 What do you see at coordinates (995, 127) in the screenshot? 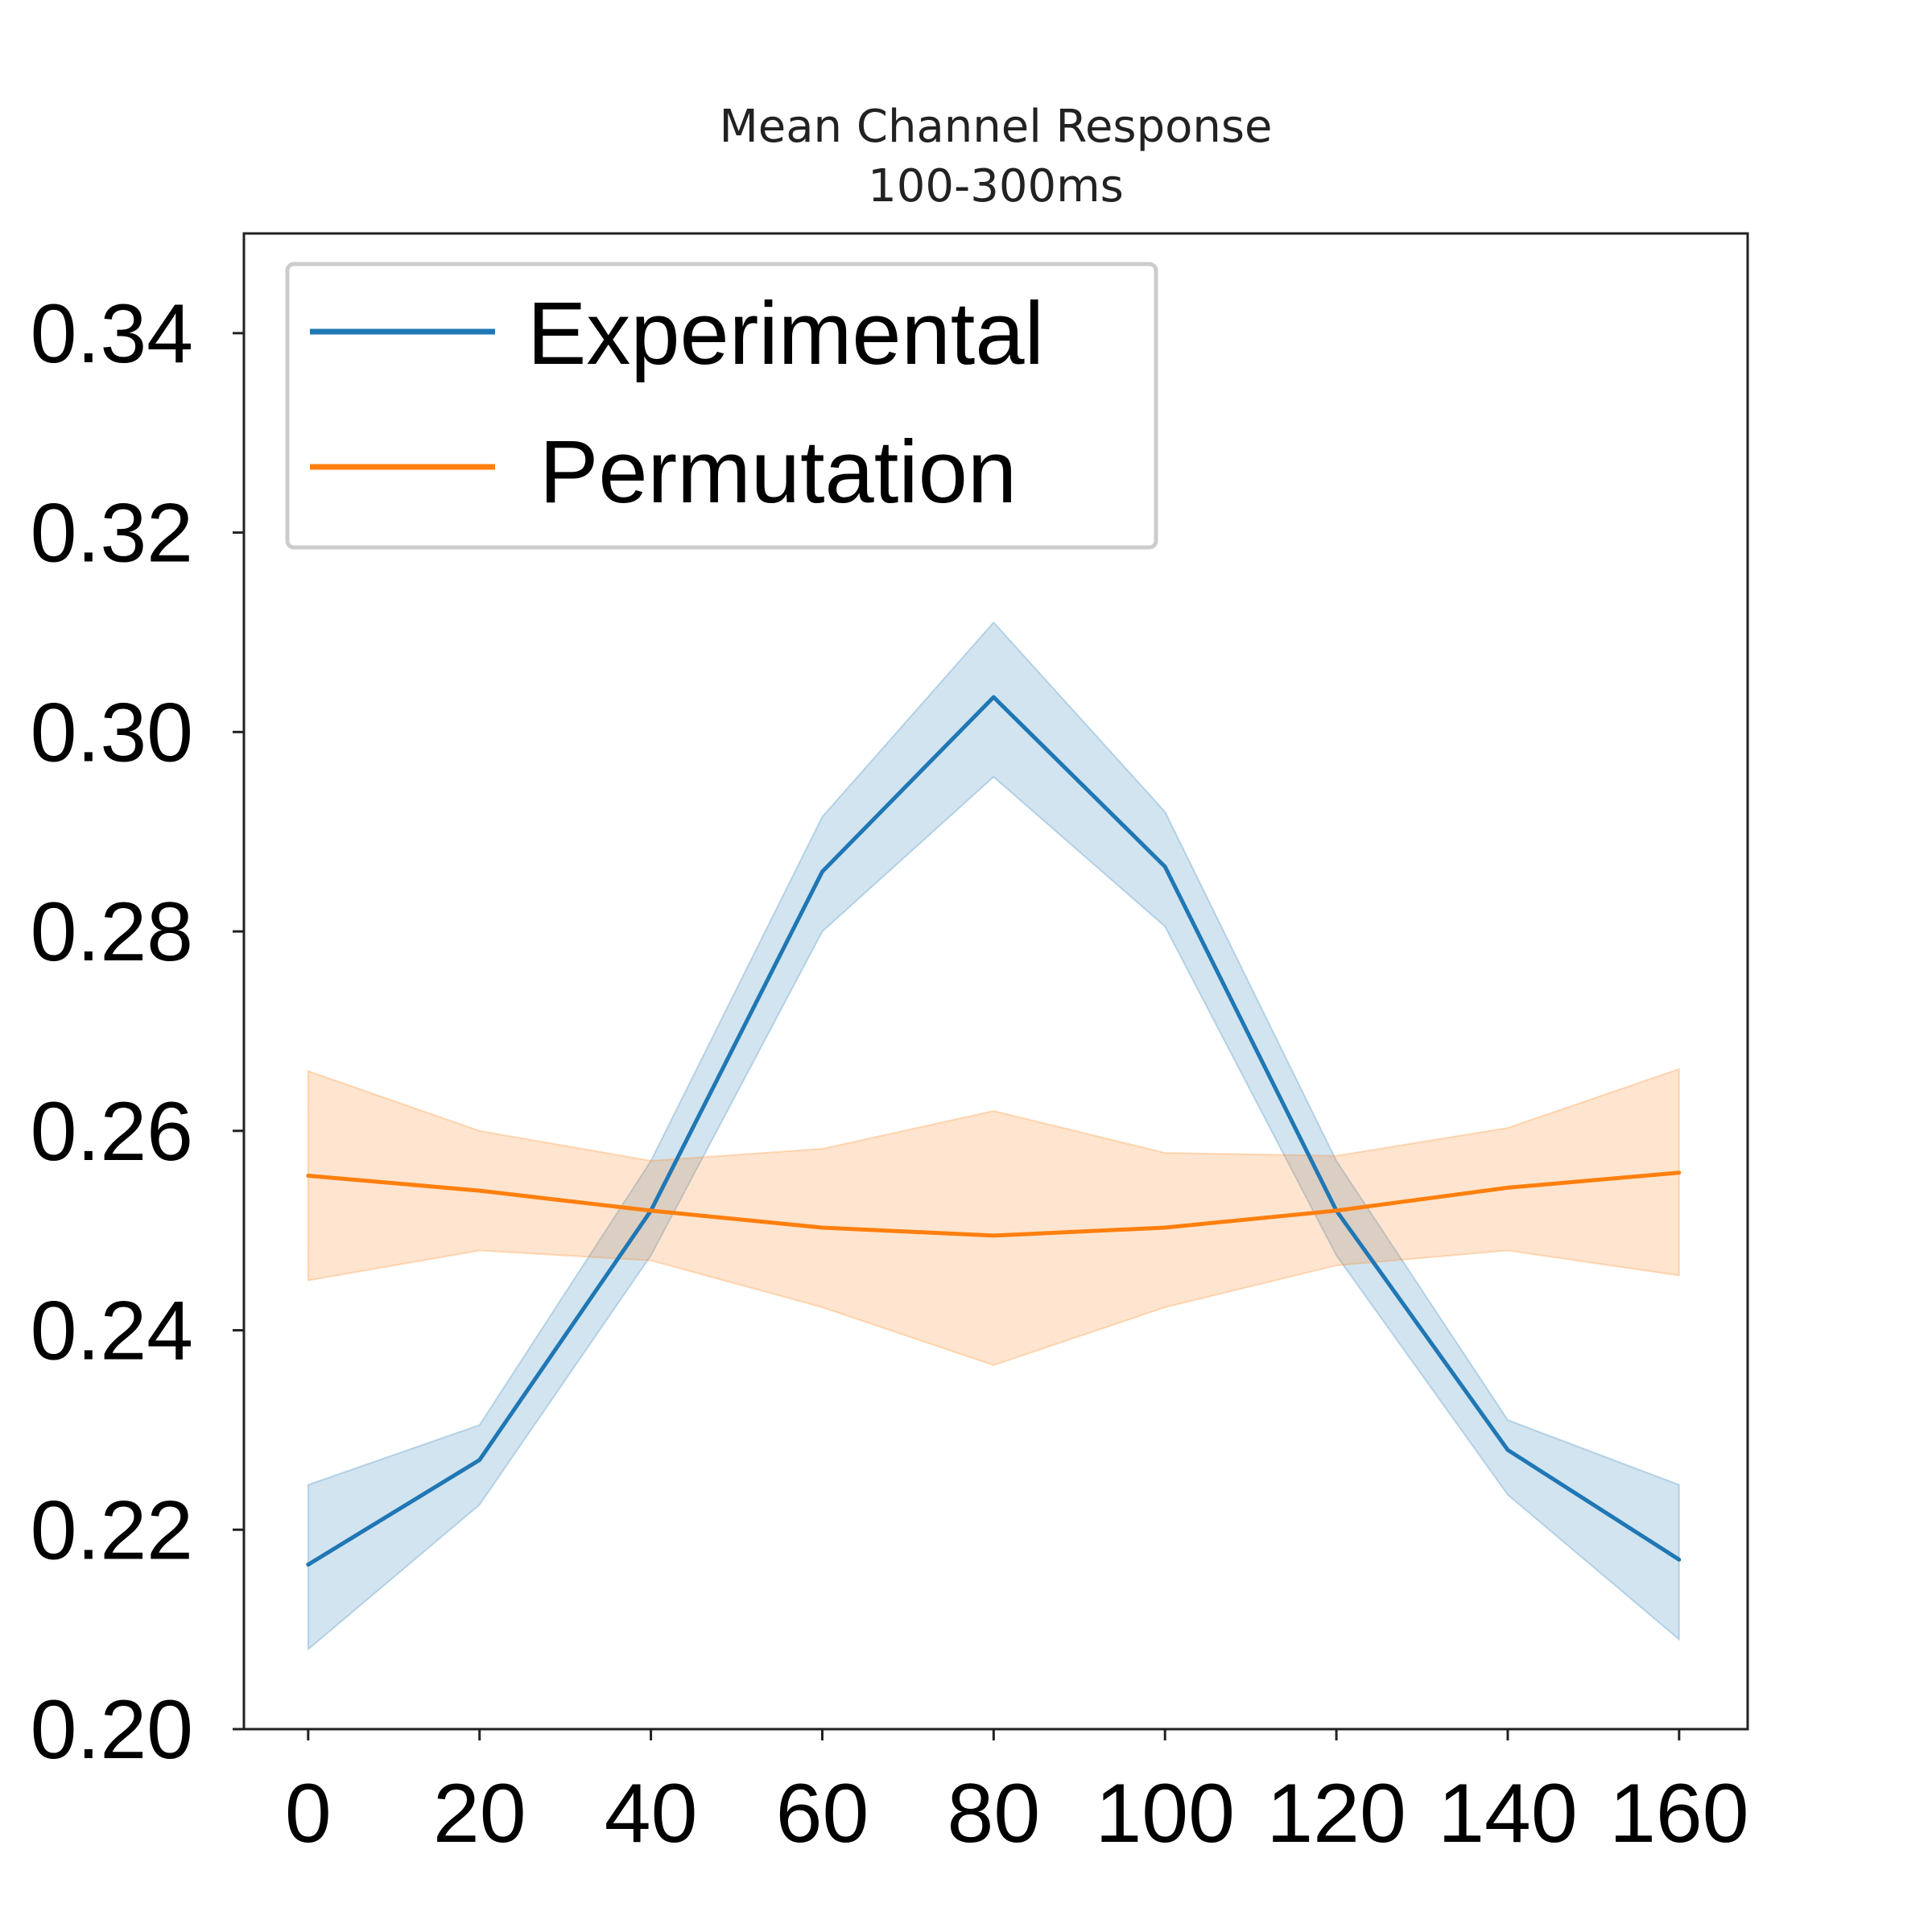
I see `chart-title: Mean Channel Response` at bounding box center [995, 127].